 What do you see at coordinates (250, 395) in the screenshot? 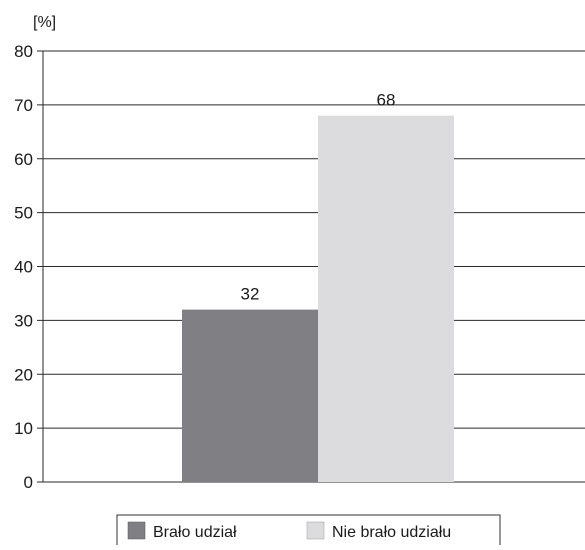
I see `bar-bralo-udzial` at bounding box center [250, 395].